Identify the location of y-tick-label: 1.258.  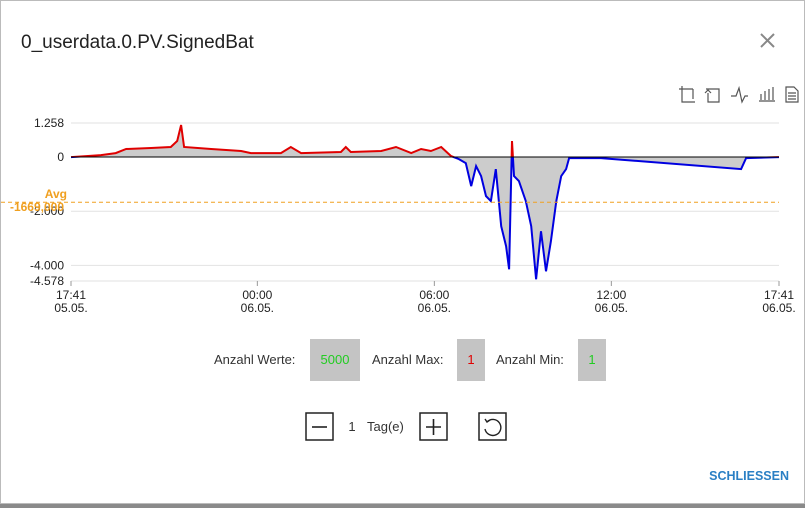
(49, 123).